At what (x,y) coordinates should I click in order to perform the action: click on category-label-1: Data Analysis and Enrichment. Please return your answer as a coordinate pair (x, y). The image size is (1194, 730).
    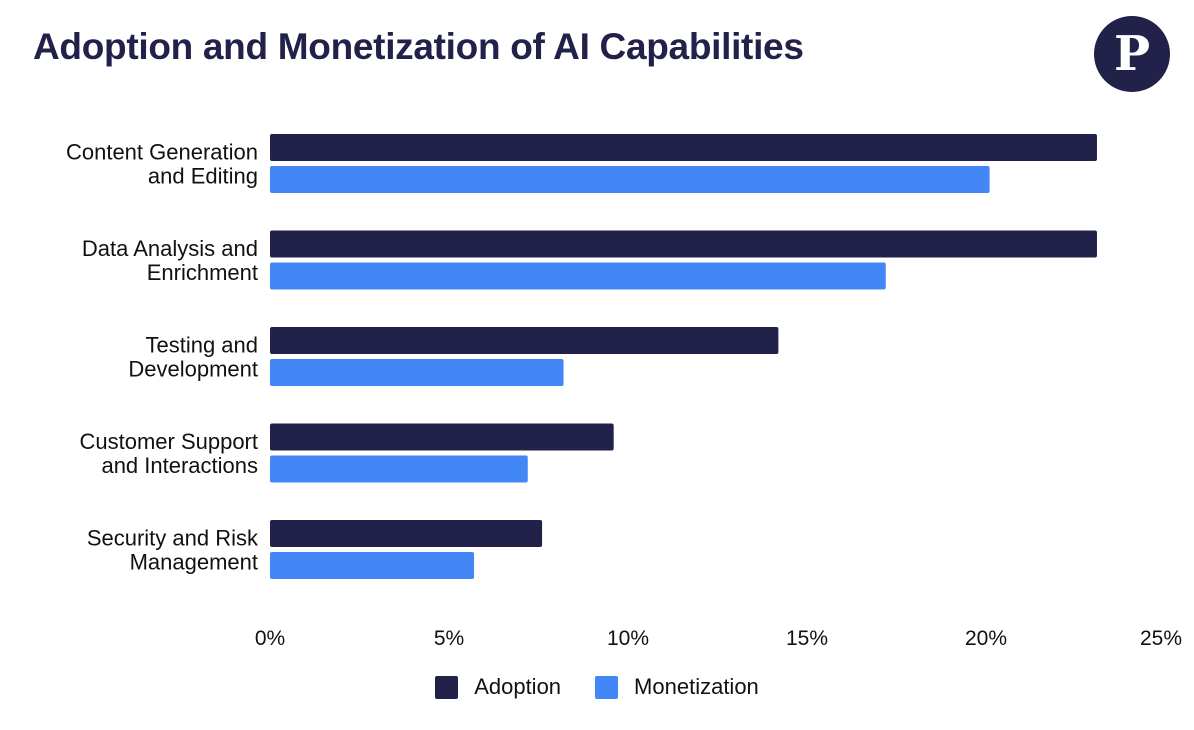
    Looking at the image, I should click on (170, 260).